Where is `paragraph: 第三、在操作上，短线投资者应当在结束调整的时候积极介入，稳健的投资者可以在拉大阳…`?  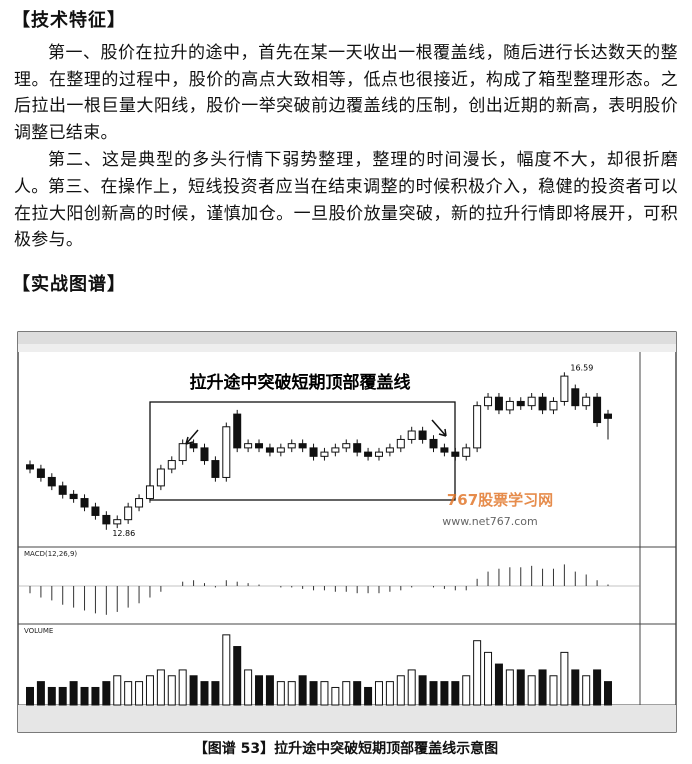 paragraph: 第三、在操作上，短线投资者应当在结束调整的时候积极介入，稳健的投资者可以在拉大阳… is located at coordinates (346, 213).